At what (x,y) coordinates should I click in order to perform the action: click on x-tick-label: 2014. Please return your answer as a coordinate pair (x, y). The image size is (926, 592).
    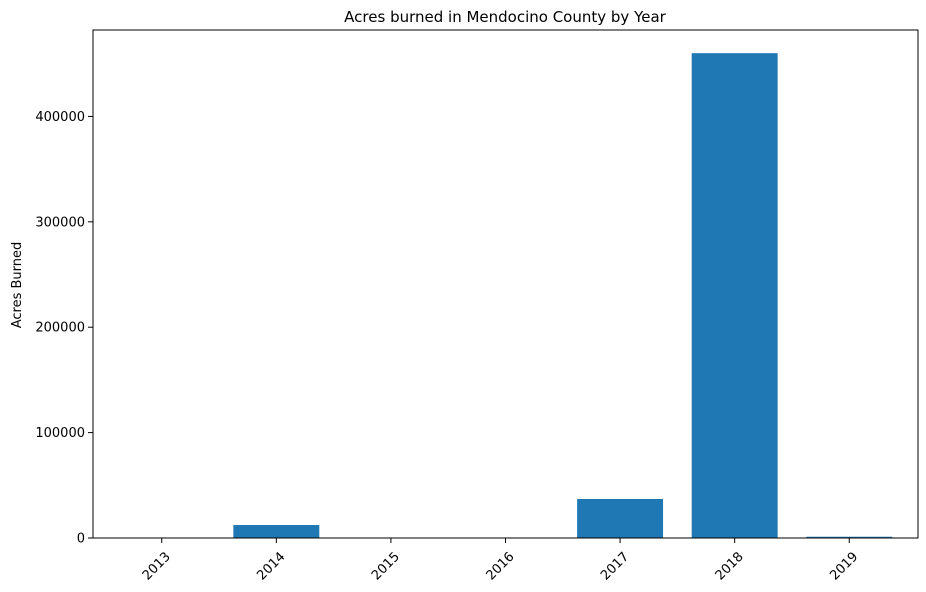
    Looking at the image, I should click on (271, 566).